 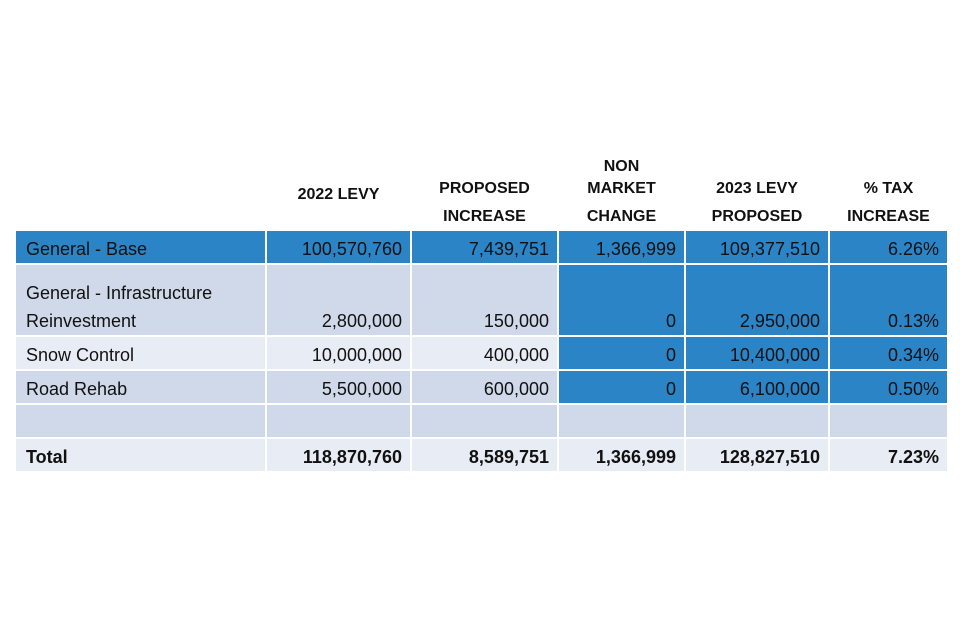 I want to click on header-line: % TAX, so click(x=888, y=188).